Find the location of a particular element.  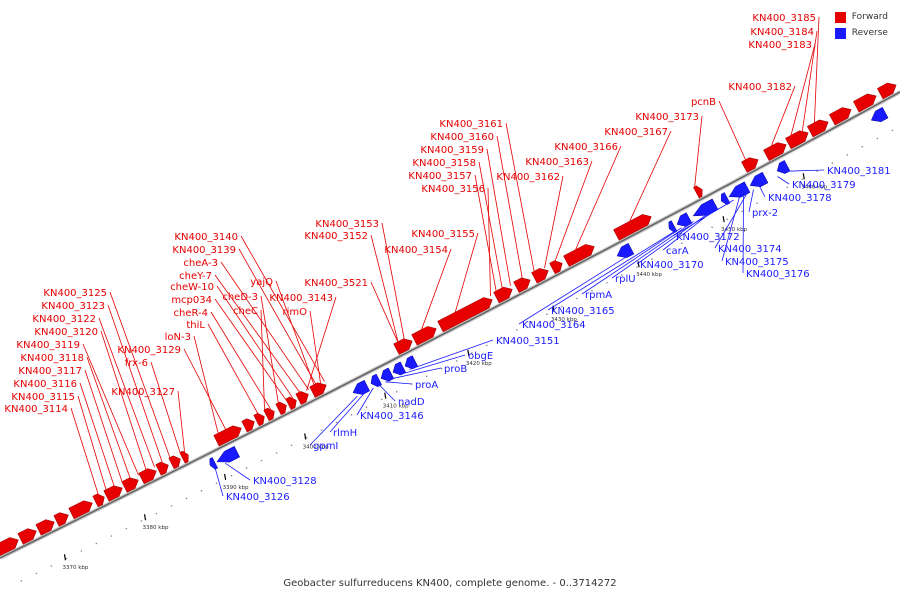

tick-label: 3430 kbp is located at coordinates (564, 320).